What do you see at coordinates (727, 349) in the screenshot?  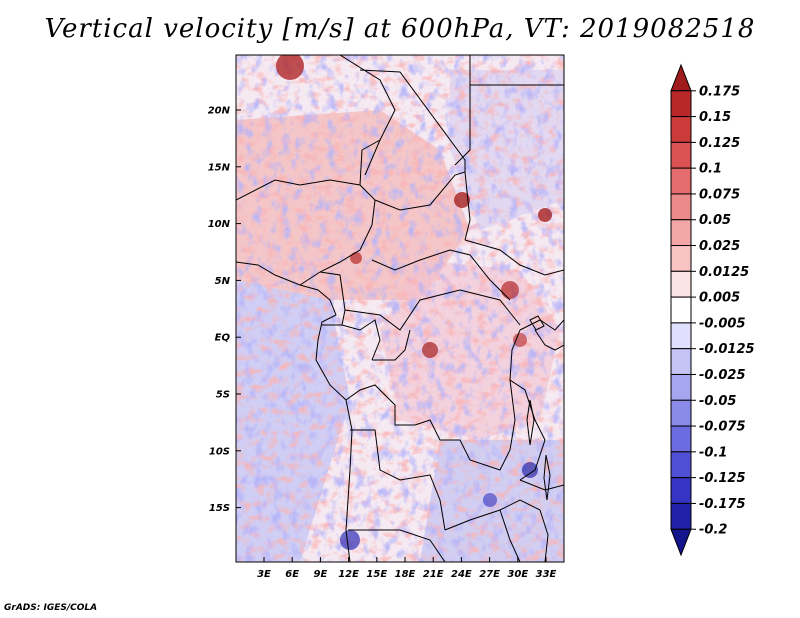 I see `colorbar-label: -0.0125` at bounding box center [727, 349].